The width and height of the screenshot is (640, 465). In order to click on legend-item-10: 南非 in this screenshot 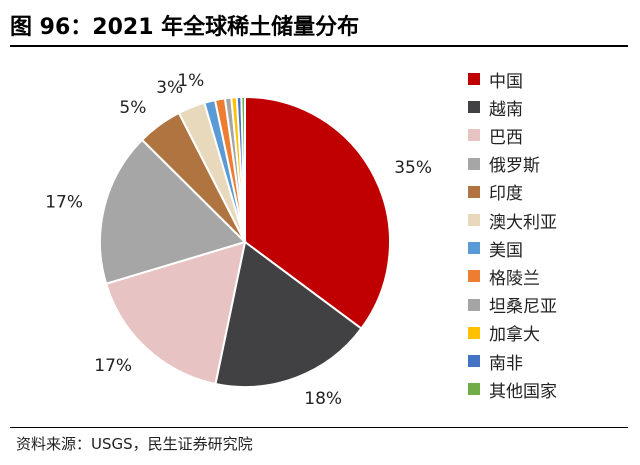, I will do `click(495, 361)`.